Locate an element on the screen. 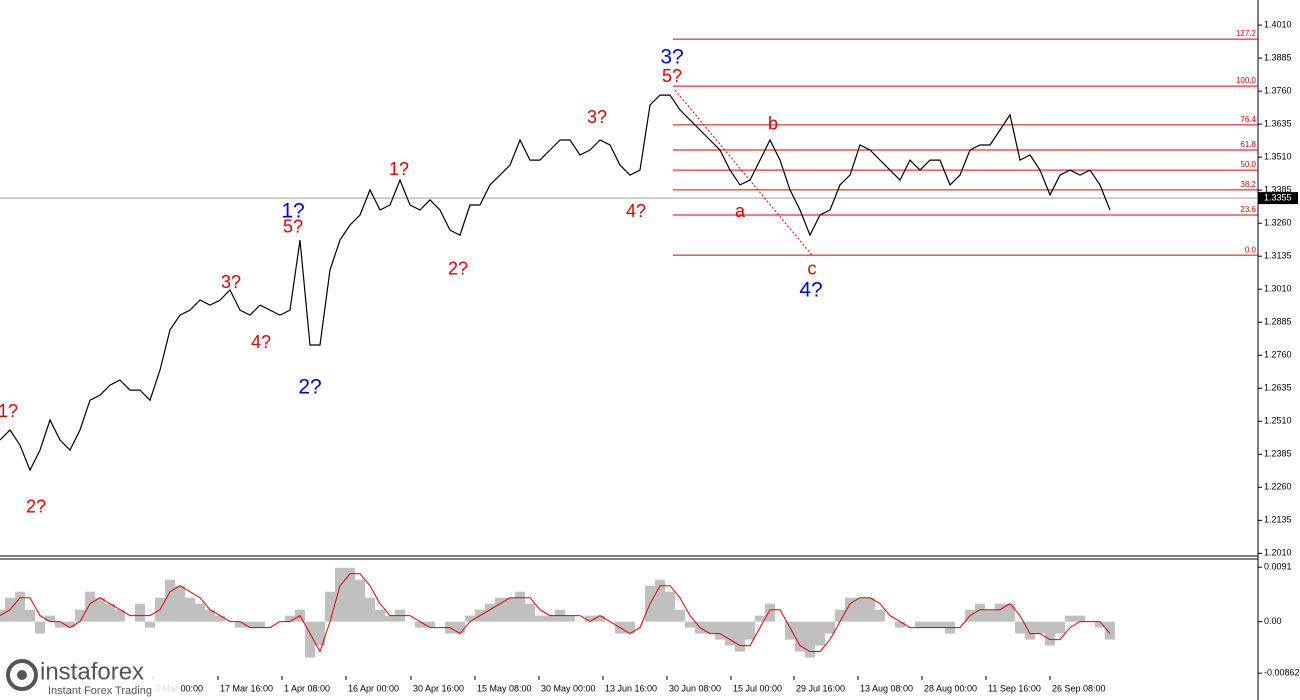 The image size is (1300, 700). y-tick-label: 1.2760 is located at coordinates (1278, 355).